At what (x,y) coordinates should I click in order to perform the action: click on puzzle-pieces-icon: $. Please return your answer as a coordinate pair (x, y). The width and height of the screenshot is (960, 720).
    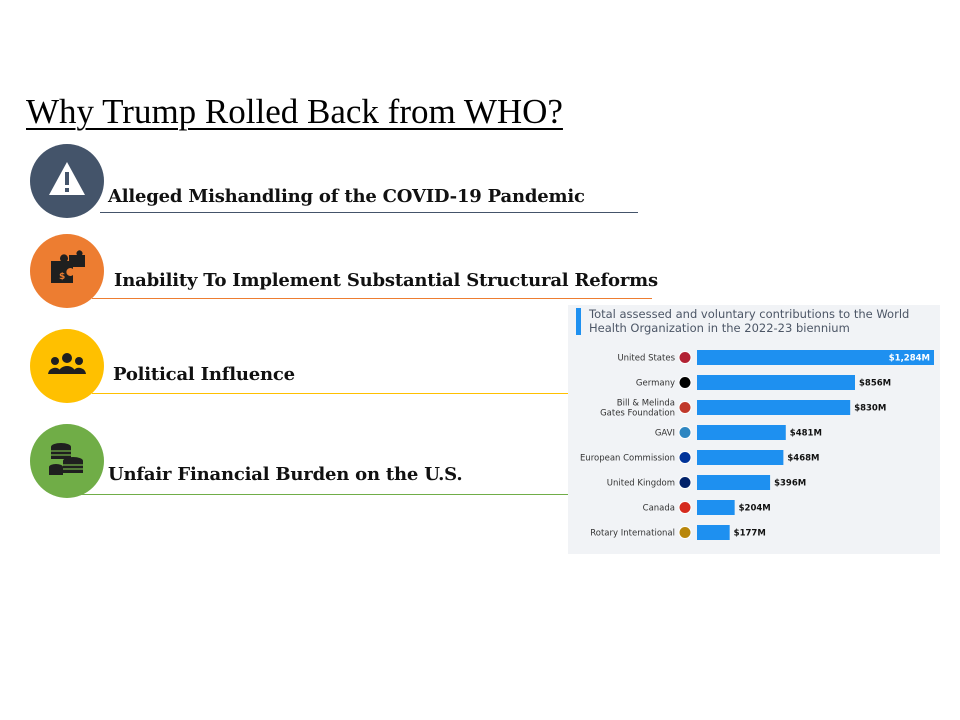
    Looking at the image, I should click on (67, 271).